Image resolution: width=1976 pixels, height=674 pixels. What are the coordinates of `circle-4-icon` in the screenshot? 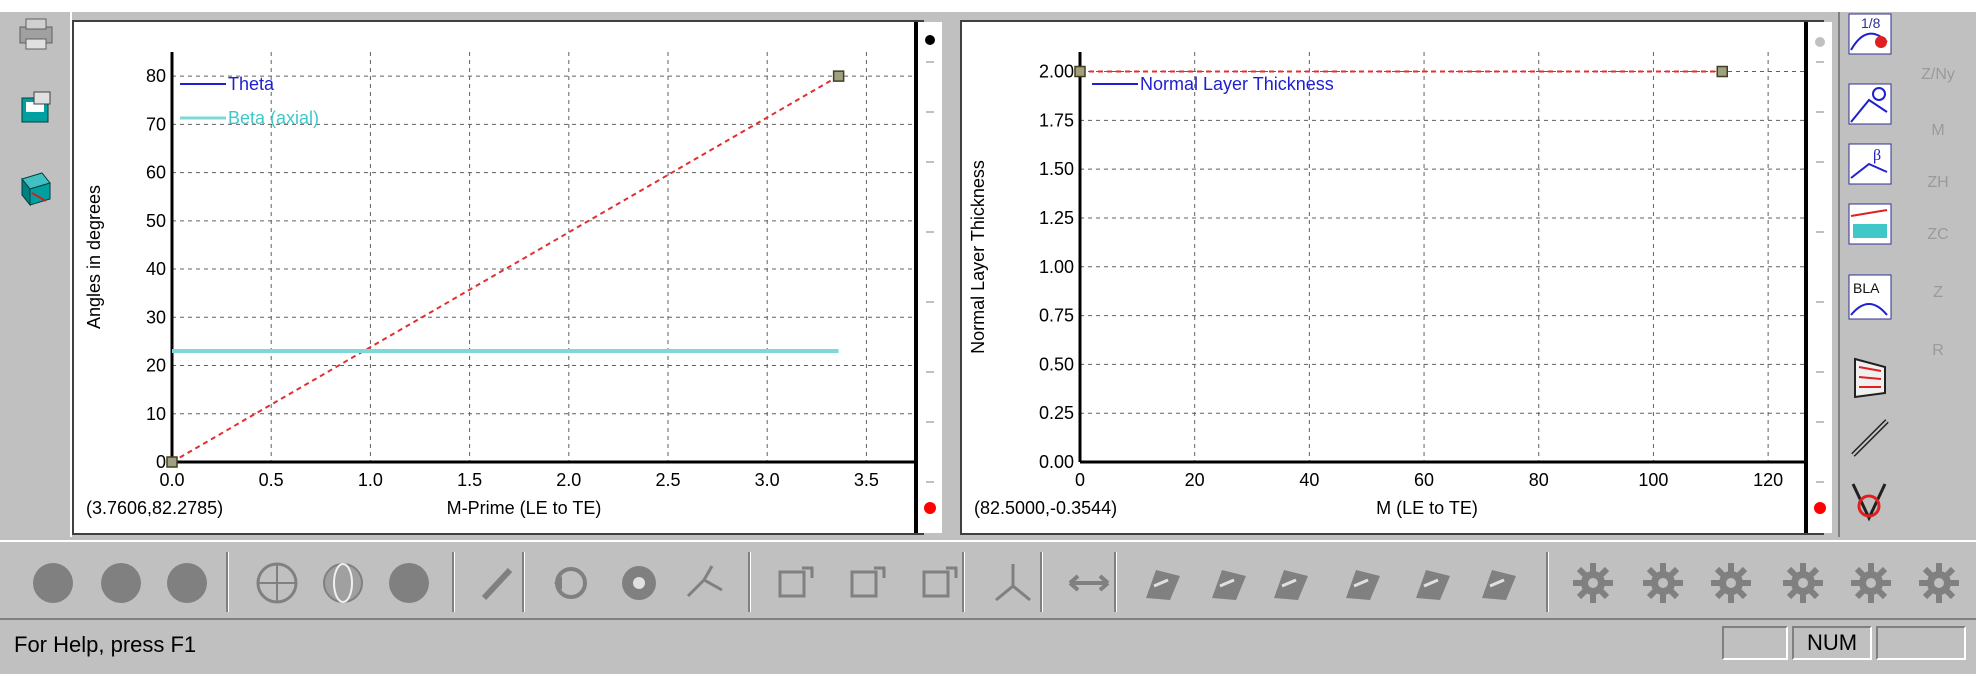 It's located at (409, 583).